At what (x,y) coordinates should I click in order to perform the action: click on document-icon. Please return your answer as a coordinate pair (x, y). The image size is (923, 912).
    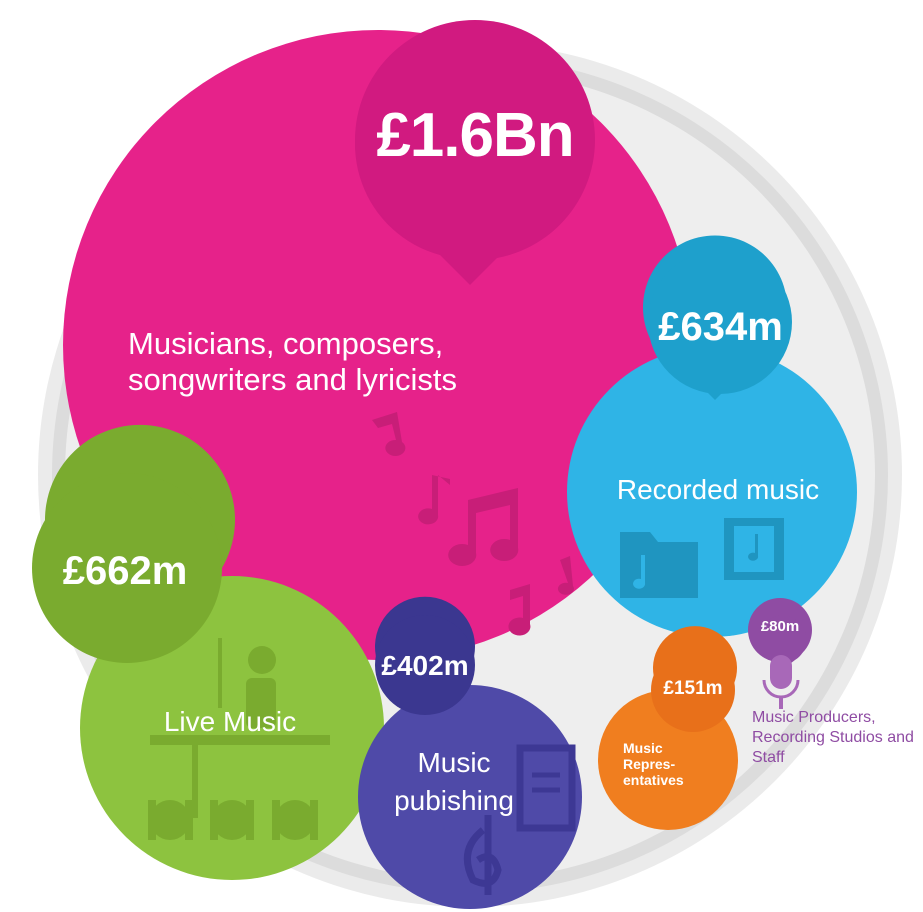
    Looking at the image, I should click on (546, 788).